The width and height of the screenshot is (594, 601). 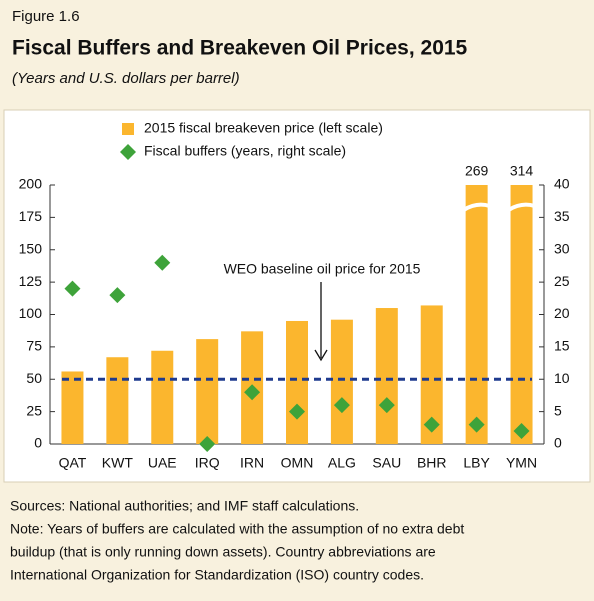 I want to click on x-tick-label: IRQ, so click(x=207, y=463).